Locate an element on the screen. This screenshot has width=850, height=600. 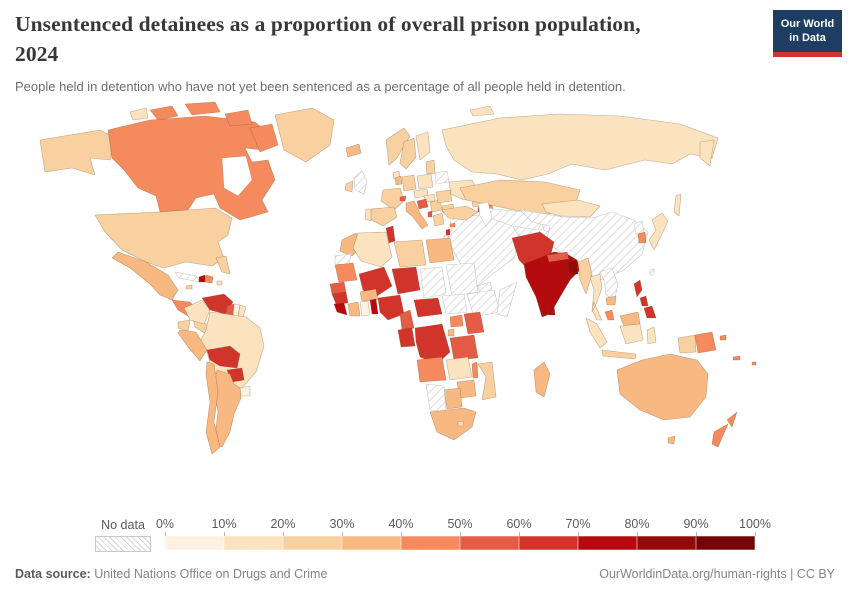
country-russia-kamchatka is located at coordinates (707, 153).